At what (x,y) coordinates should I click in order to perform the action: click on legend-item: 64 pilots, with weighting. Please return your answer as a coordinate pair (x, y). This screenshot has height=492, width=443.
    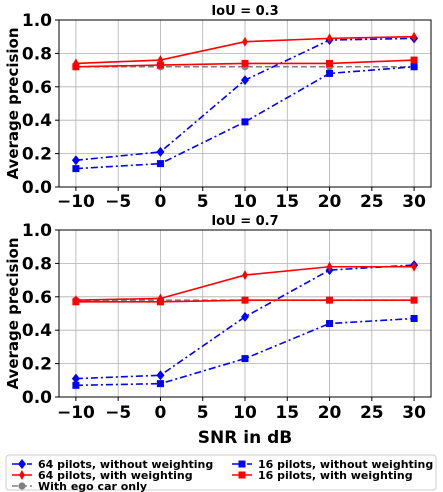
    Looking at the image, I should click on (102, 475).